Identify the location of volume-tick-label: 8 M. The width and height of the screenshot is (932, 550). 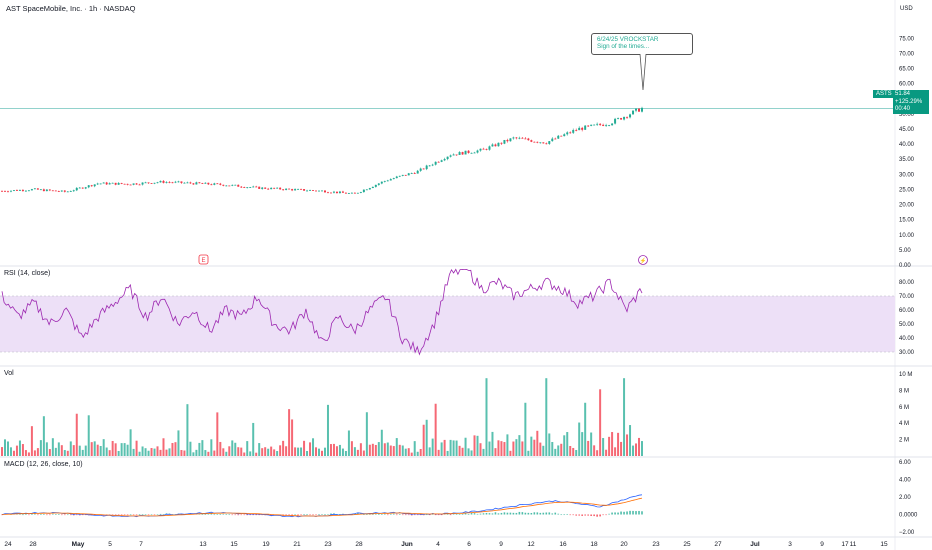
(904, 391).